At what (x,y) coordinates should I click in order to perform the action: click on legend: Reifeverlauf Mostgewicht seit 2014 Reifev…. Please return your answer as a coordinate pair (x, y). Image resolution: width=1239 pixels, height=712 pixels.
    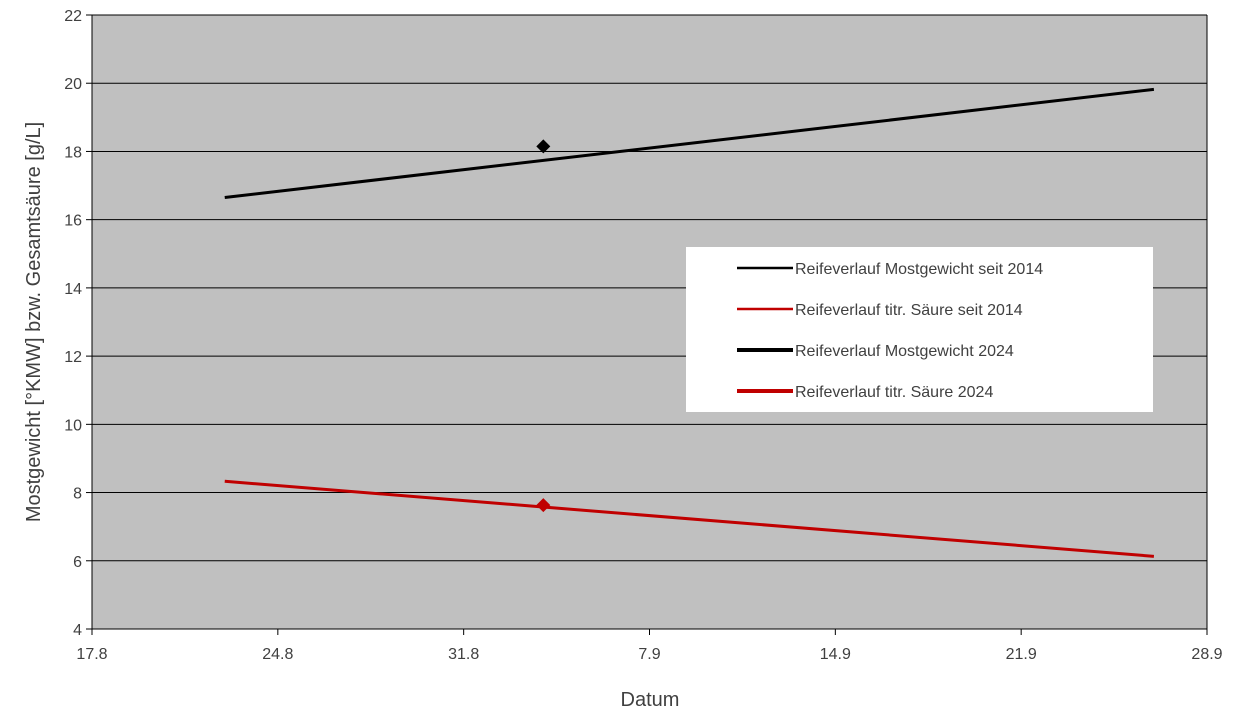
    Looking at the image, I should click on (919, 329).